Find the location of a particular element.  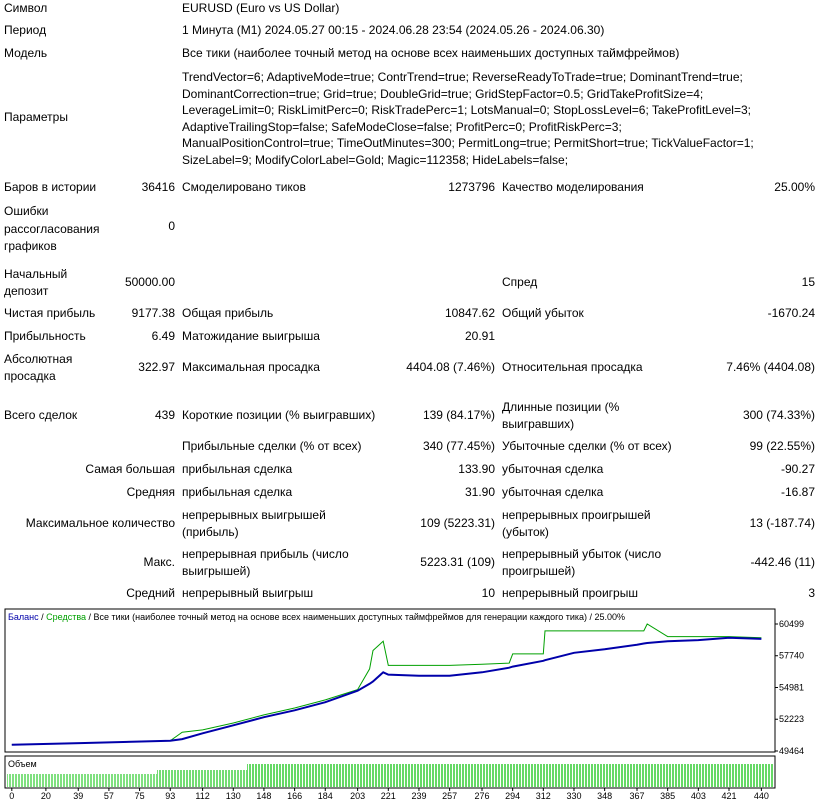

label: непрерывных проигрышей (убыток) is located at coordinates (576, 523).